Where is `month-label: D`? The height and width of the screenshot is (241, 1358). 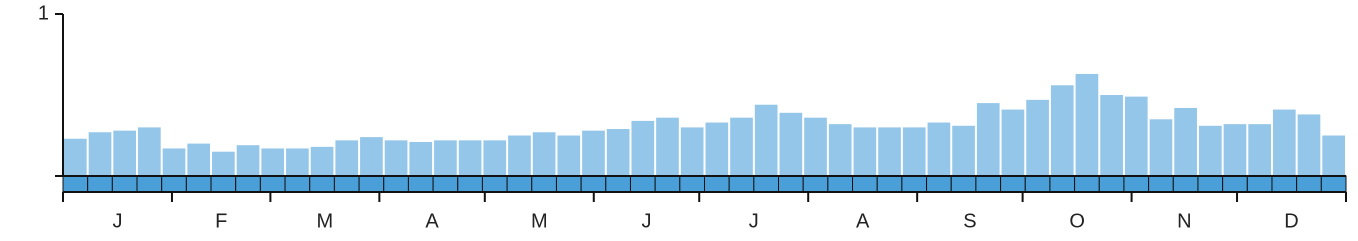 month-label: D is located at coordinates (1291, 221).